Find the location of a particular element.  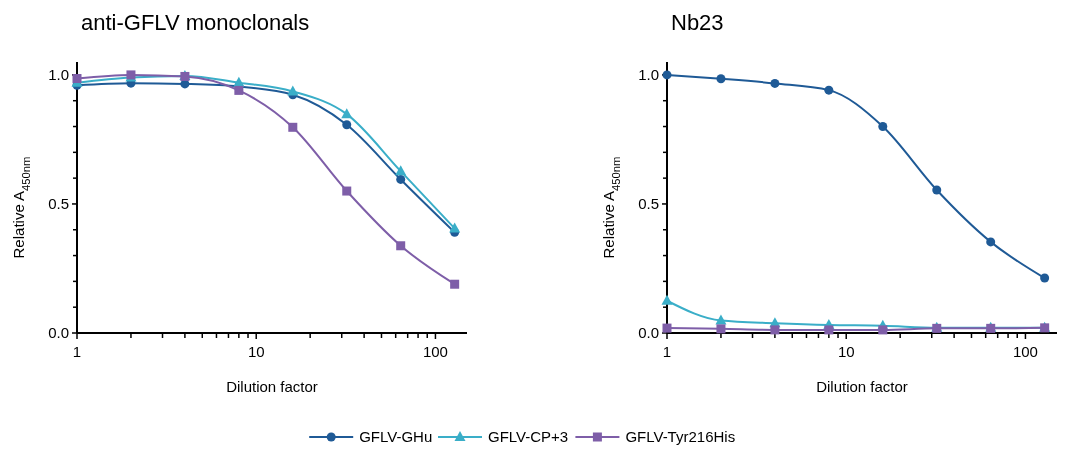

legend-label: GFLV-Tyr216His is located at coordinates (680, 437).